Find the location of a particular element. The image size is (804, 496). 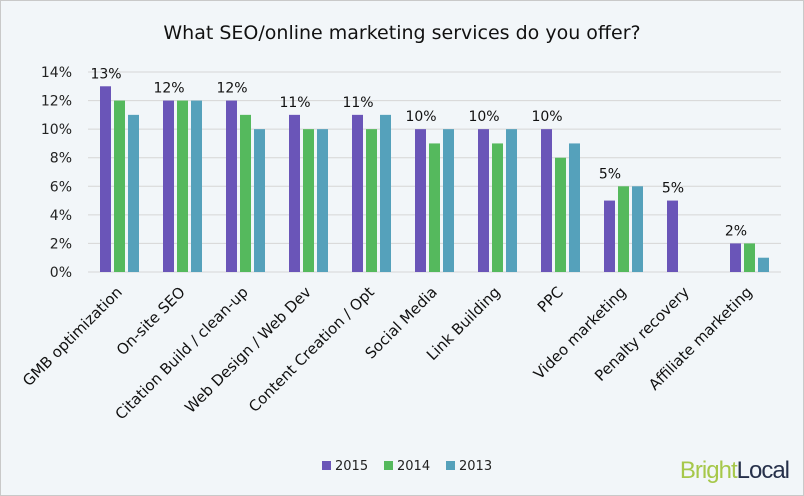

x-category-label: PPC is located at coordinates (550, 299).